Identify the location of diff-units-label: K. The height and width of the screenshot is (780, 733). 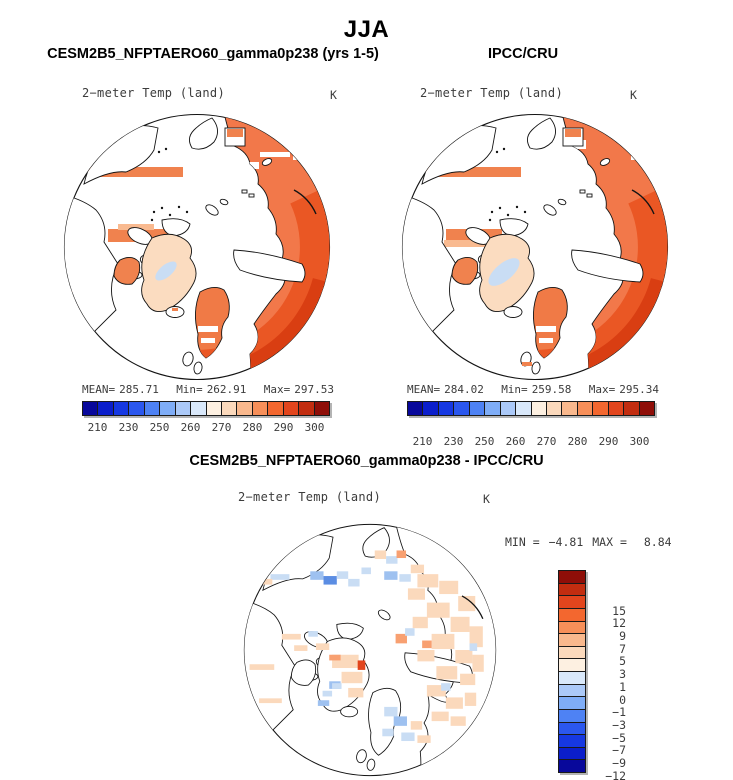
(486, 499).